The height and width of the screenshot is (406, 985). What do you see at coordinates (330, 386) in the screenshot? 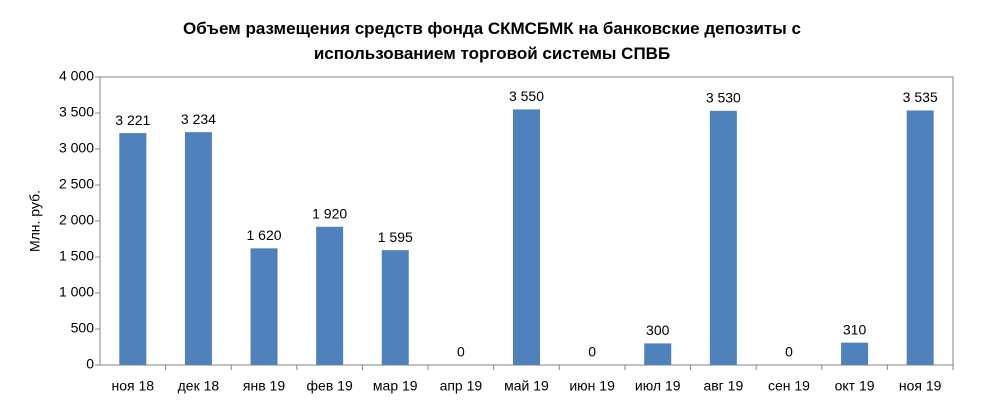
I see `x-tick-label: фев 19` at bounding box center [330, 386].